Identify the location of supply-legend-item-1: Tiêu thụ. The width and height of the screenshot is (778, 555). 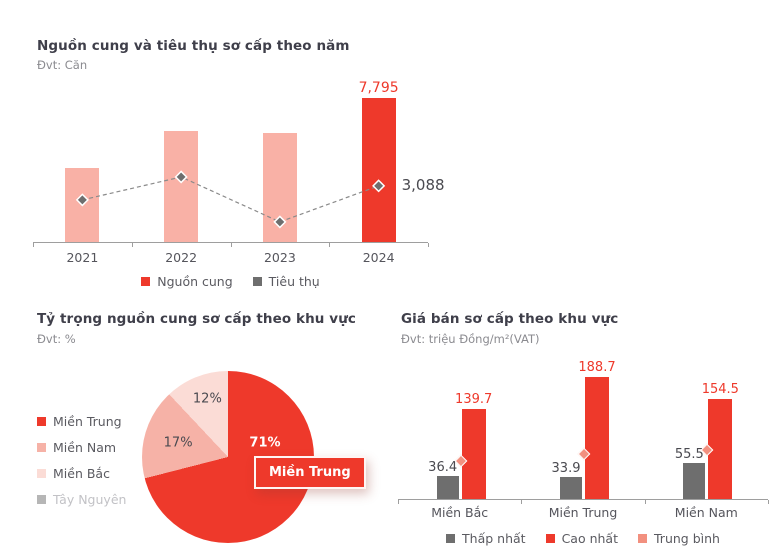
(286, 281).